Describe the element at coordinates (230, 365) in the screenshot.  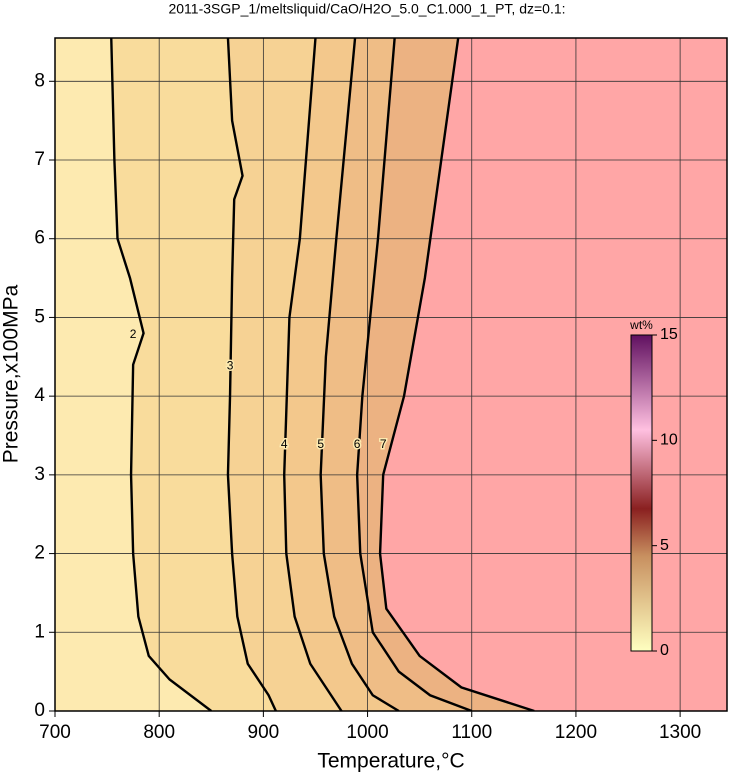
I see `contour-label: 3` at that location.